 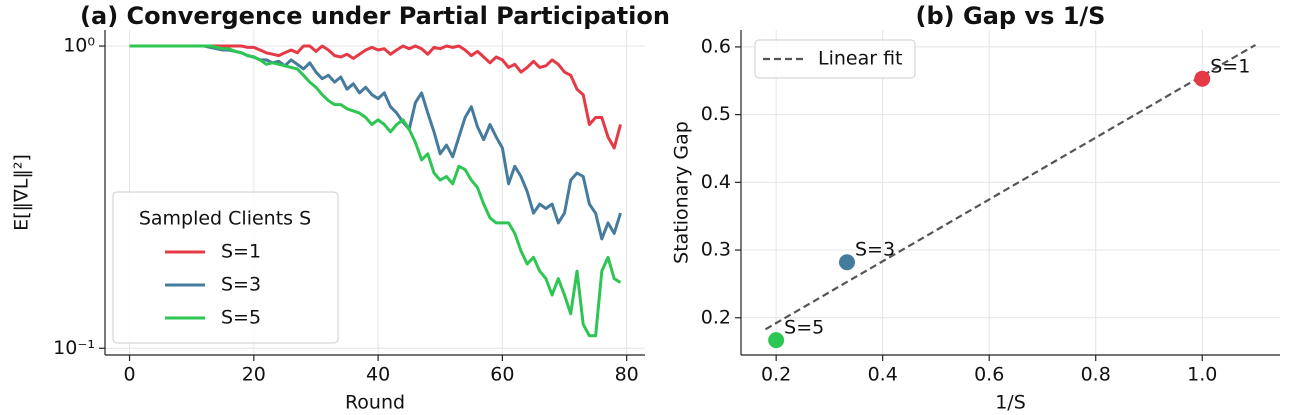 What do you see at coordinates (716, 182) in the screenshot?
I see `y-tick-label: 0.4` at bounding box center [716, 182].